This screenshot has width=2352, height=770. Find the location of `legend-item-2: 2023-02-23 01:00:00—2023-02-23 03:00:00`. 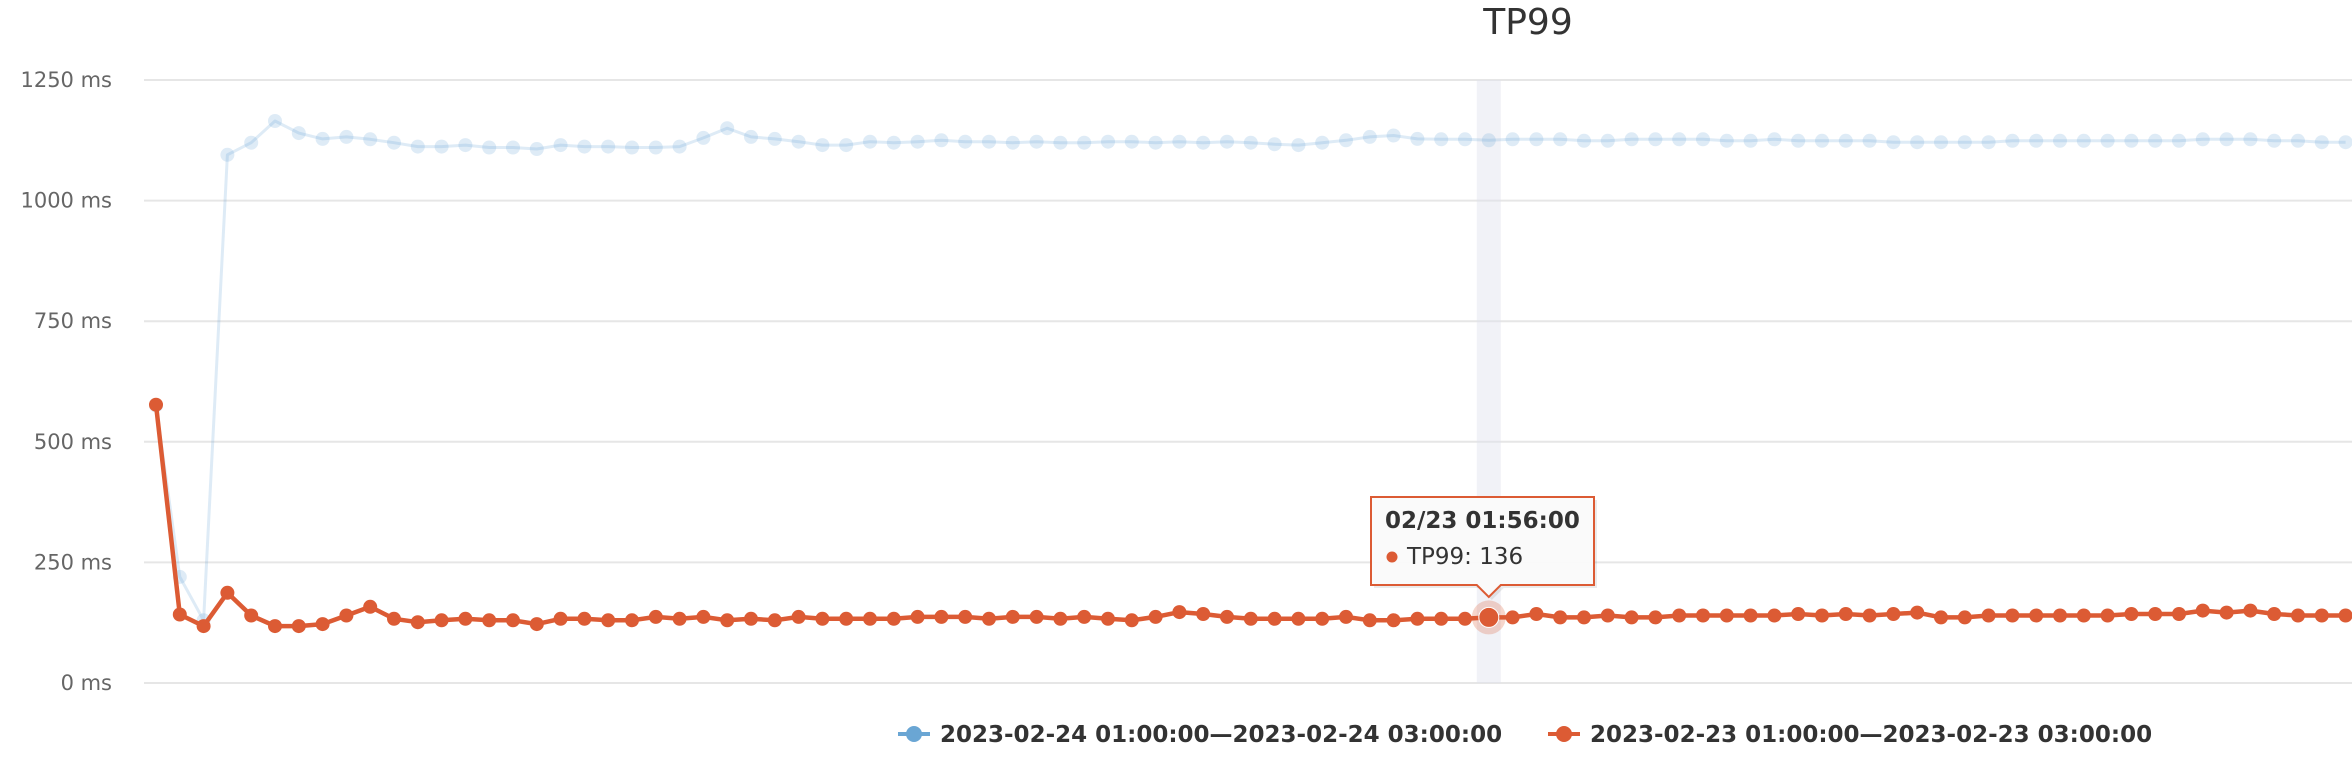

legend-item-2: 2023-02-23 01:00:00—2023-02-23 03:00:00 is located at coordinates (1850, 735).